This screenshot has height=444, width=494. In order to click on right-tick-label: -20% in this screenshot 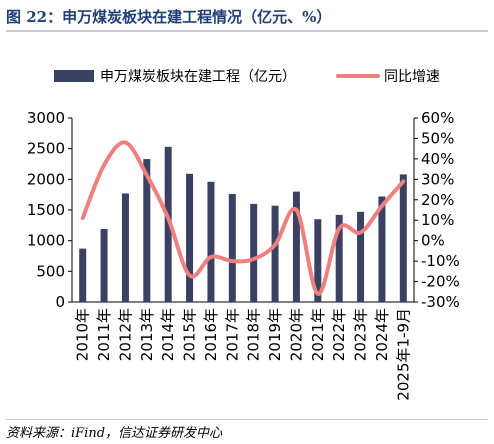, I will do `click(440, 282)`.